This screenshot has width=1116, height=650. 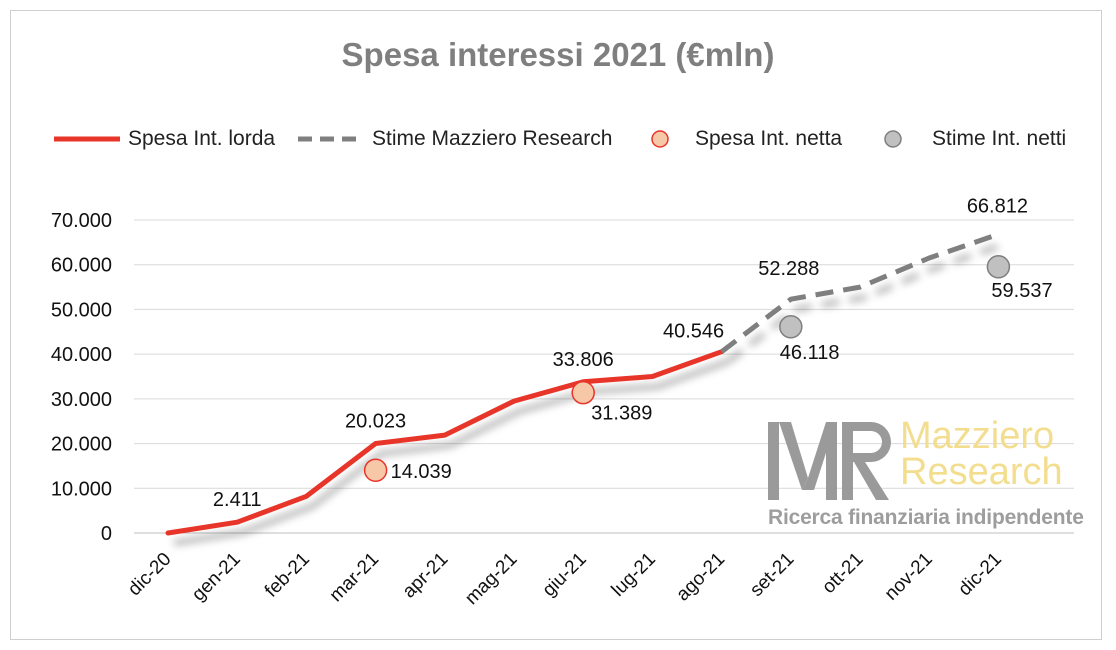 What do you see at coordinates (999, 138) in the screenshot?
I see `legend-label-netti: Stime Int. netti` at bounding box center [999, 138].